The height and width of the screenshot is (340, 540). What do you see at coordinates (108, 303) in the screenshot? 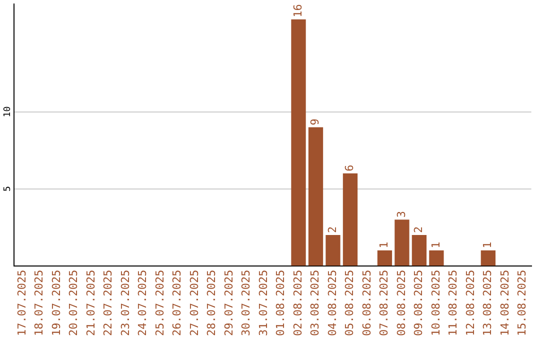
I see `x-tick-label: 22.07.2025` at bounding box center [108, 303].